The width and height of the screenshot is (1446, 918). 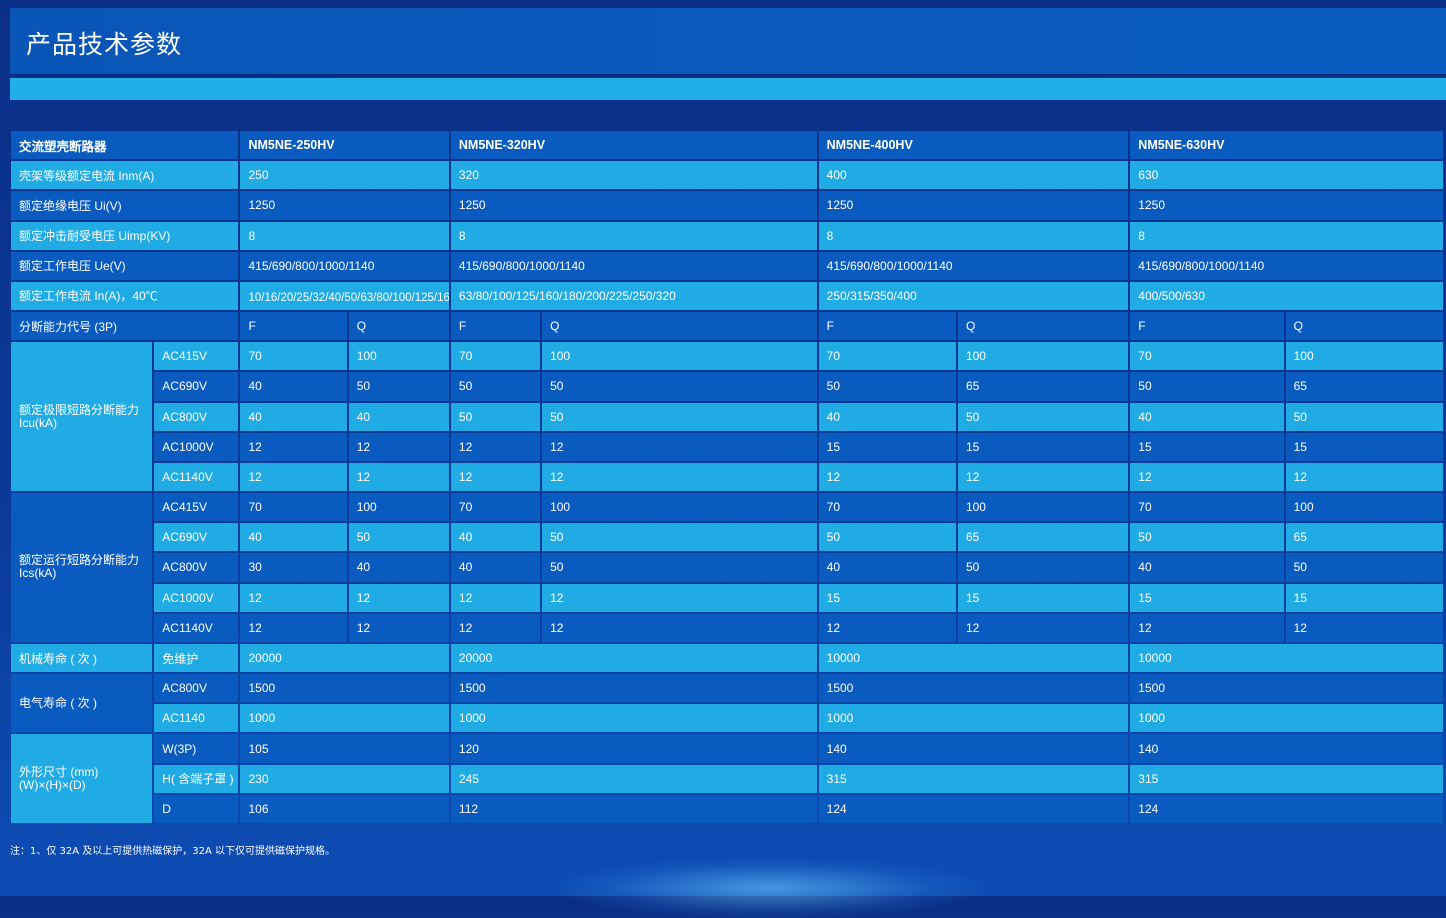 I want to click on table-row: 额定绝缘电压 Ui(V) 1250 1250 1250 1250, so click(x=727, y=205).